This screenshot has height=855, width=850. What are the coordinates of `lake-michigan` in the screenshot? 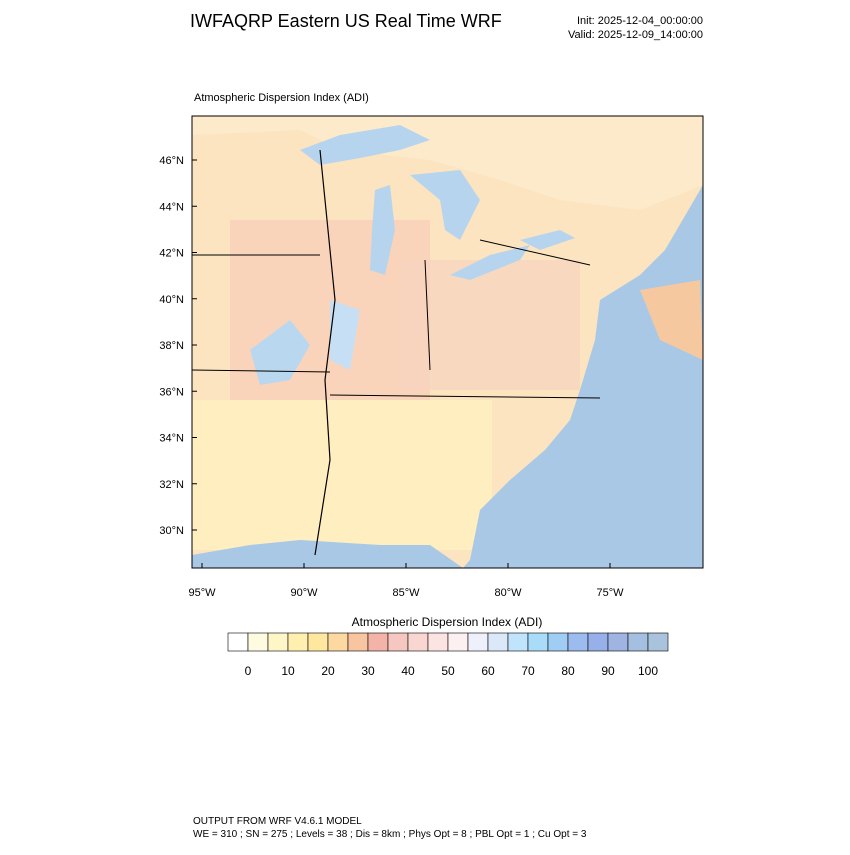 It's located at (382, 230).